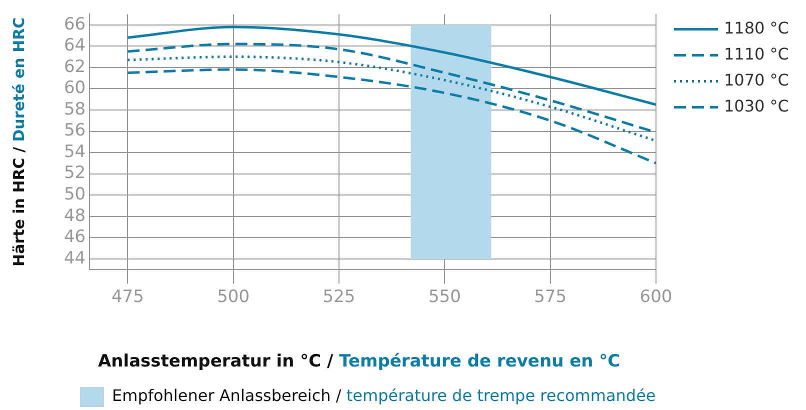 This screenshot has height=410, width=806. I want to click on x-tick-label: 600, so click(656, 297).